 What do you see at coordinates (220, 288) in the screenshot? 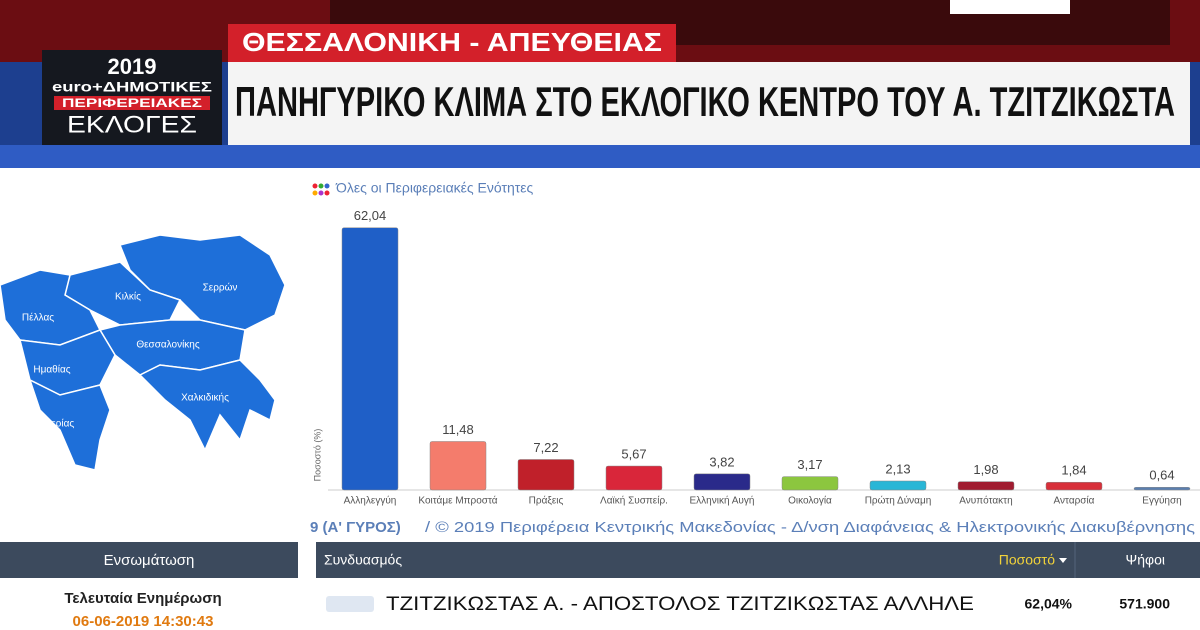
I see `map-label: Σερρών` at bounding box center [220, 288].